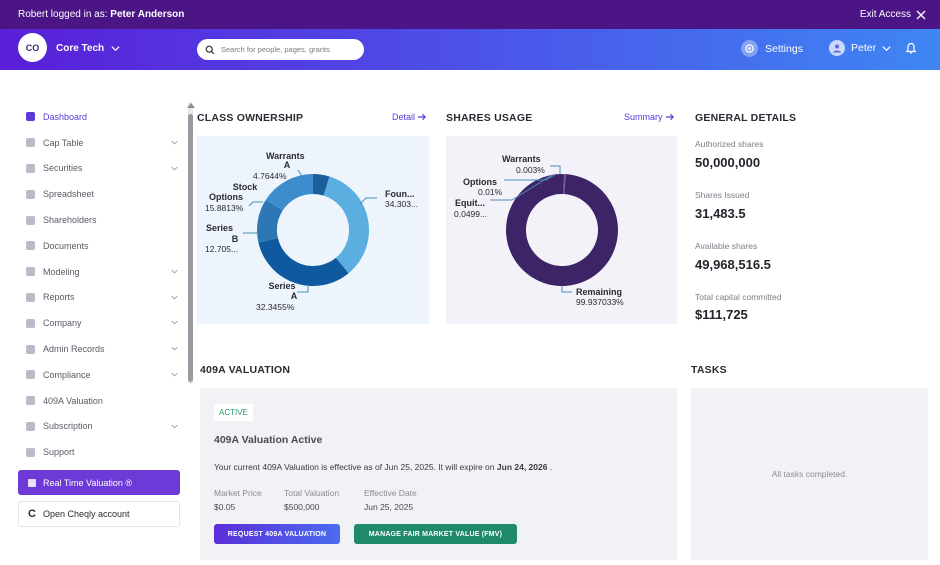 The width and height of the screenshot is (940, 565). What do you see at coordinates (749, 48) in the screenshot?
I see `gear-icon` at bounding box center [749, 48].